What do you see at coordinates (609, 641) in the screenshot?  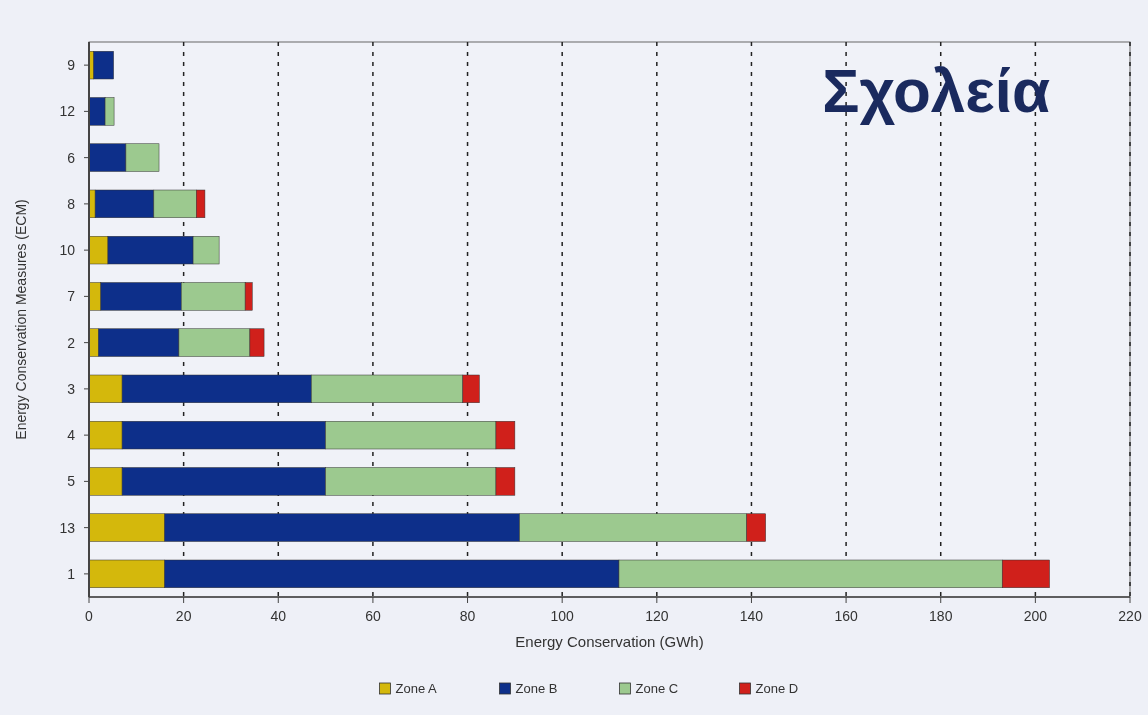 I see `x-axis-title: Energy Conservation (GWh)` at bounding box center [609, 641].